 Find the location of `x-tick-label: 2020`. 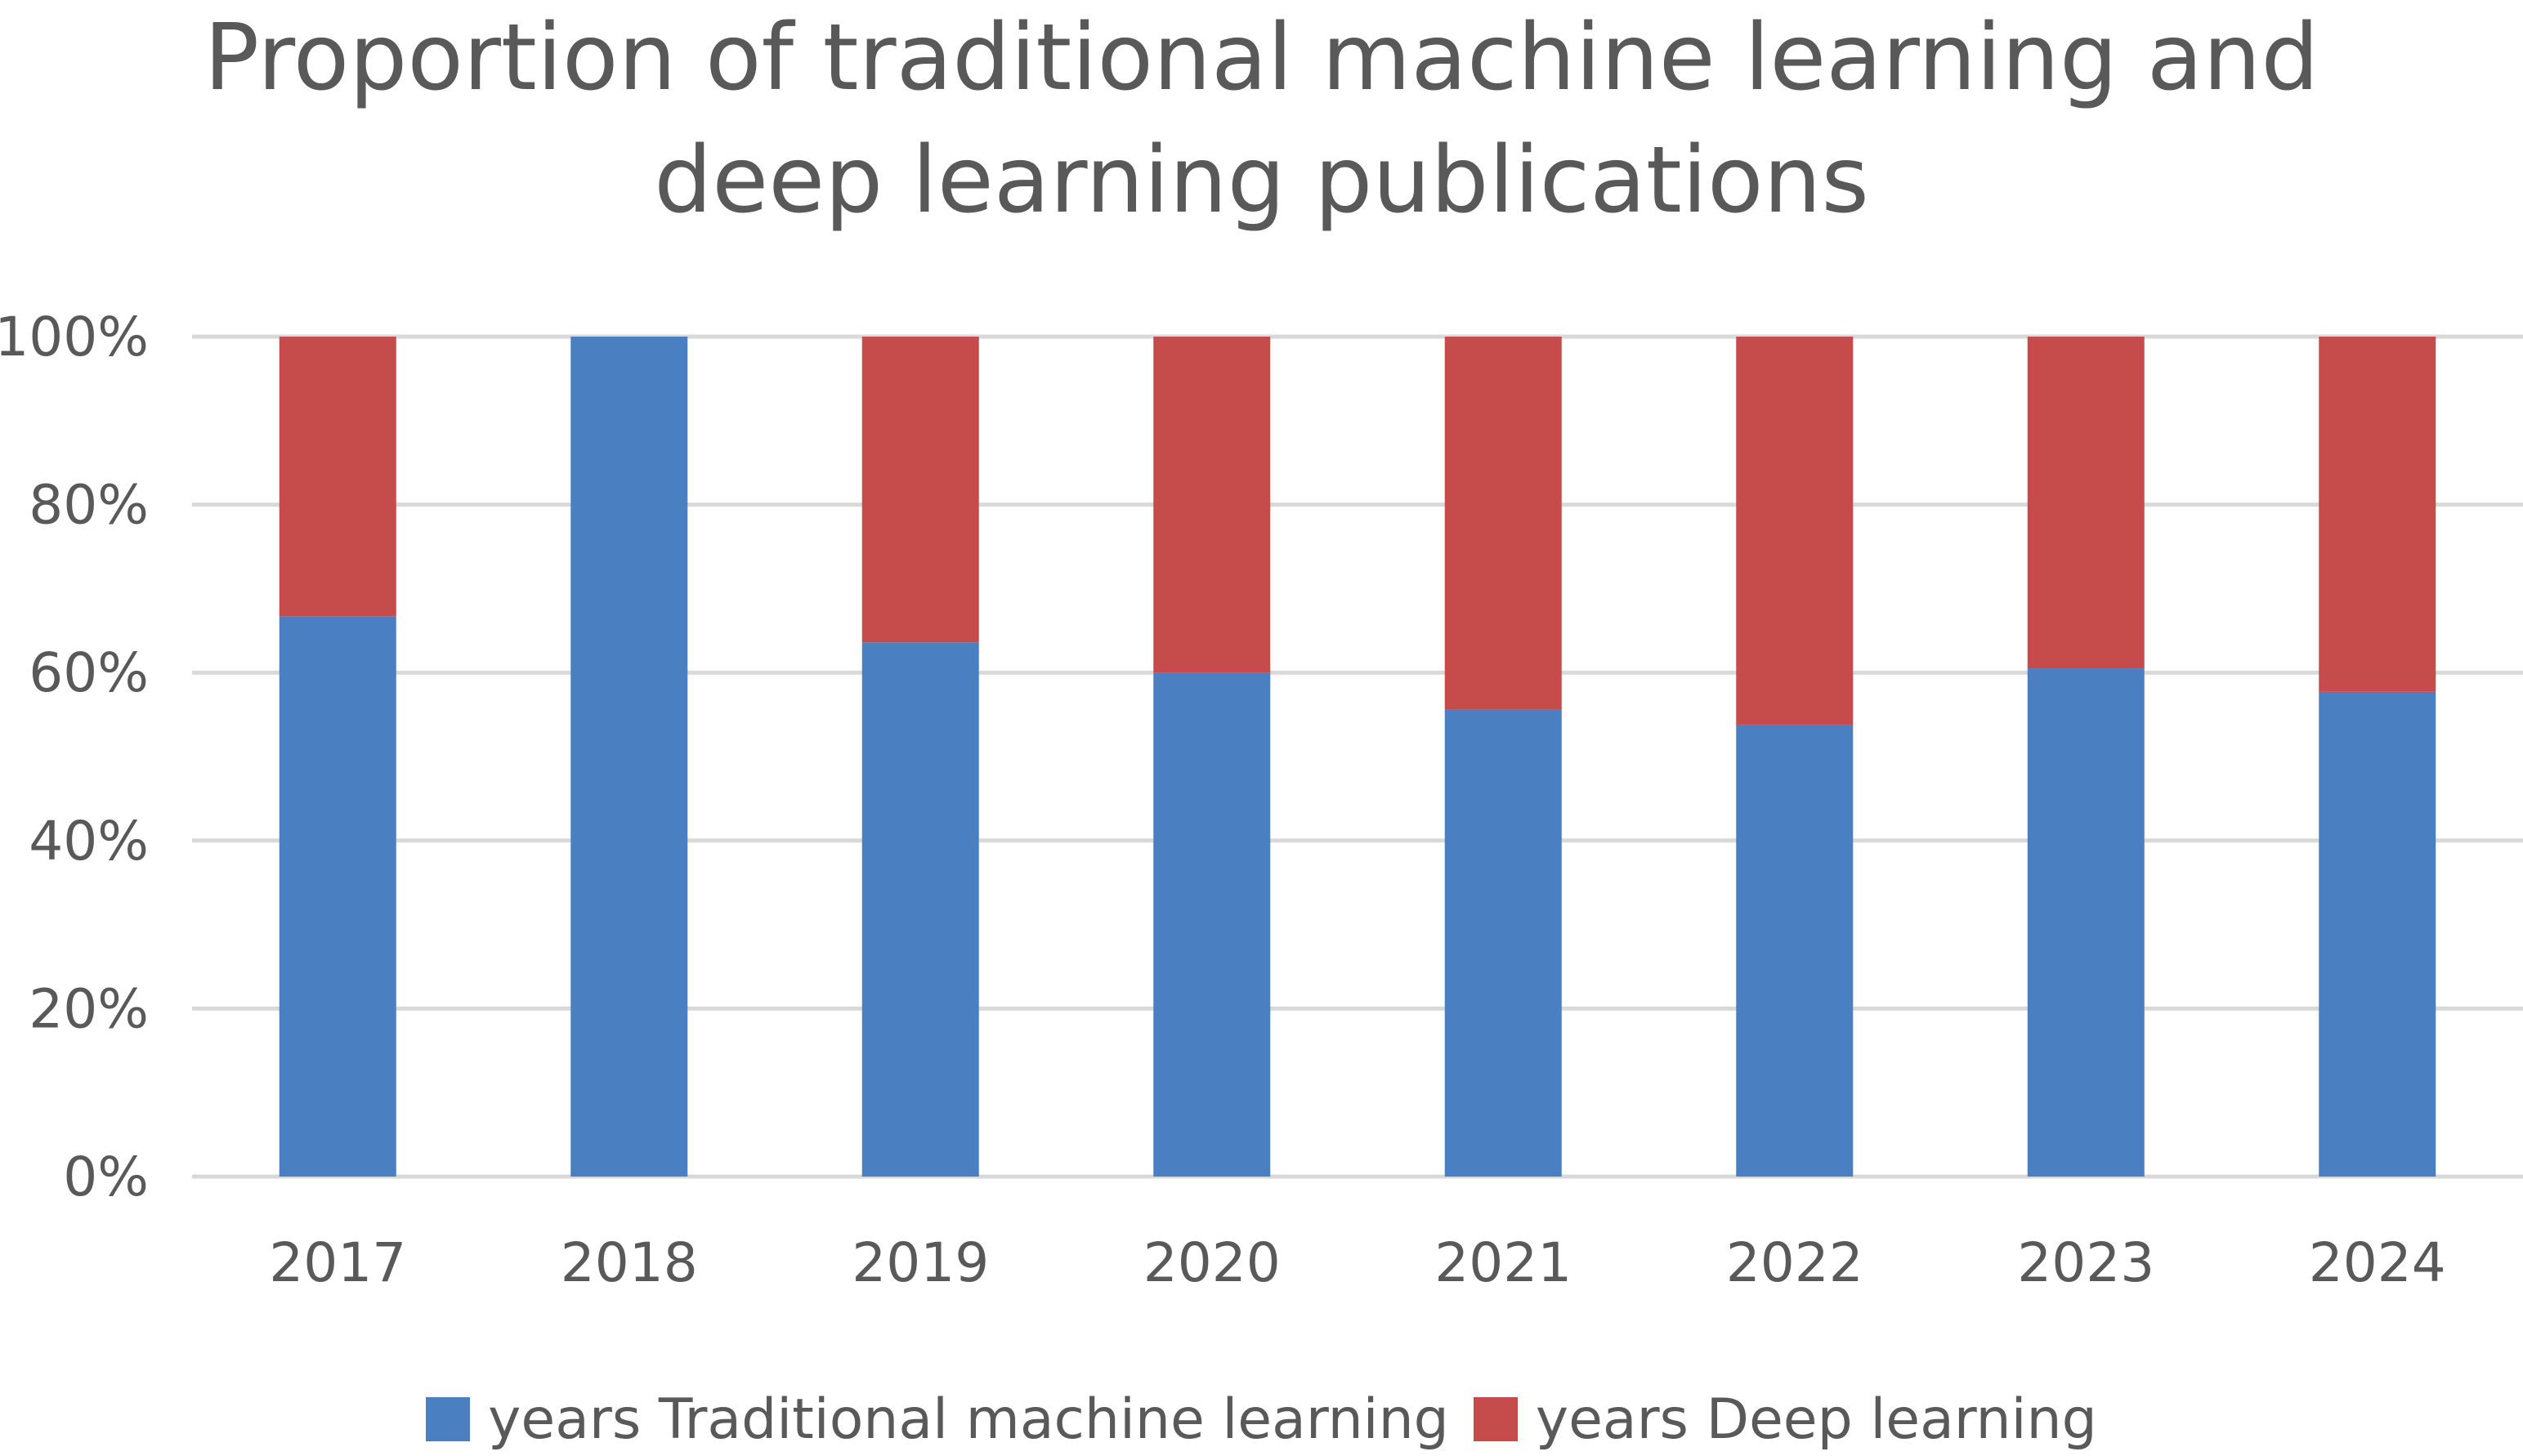

x-tick-label: 2020 is located at coordinates (1212, 1262).